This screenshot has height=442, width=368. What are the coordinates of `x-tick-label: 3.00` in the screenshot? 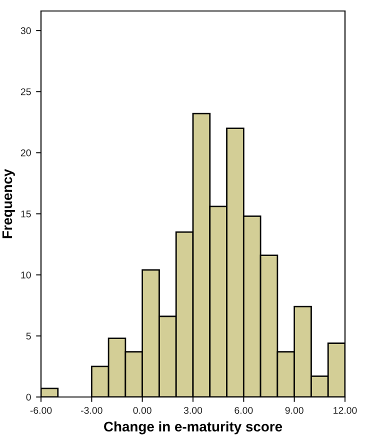 It's located at (193, 410).